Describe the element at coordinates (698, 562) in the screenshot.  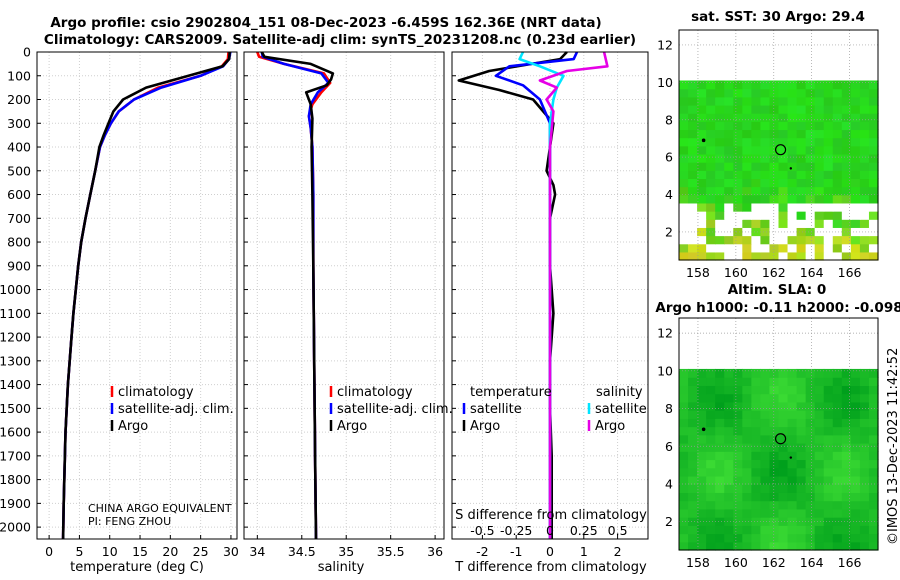
I see `map-x-tick-label: 158` at that location.